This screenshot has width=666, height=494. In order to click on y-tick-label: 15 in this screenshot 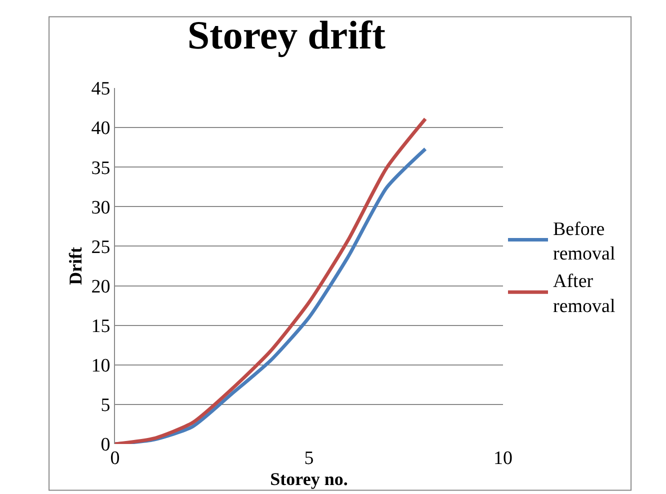, I will do `click(100, 326)`.